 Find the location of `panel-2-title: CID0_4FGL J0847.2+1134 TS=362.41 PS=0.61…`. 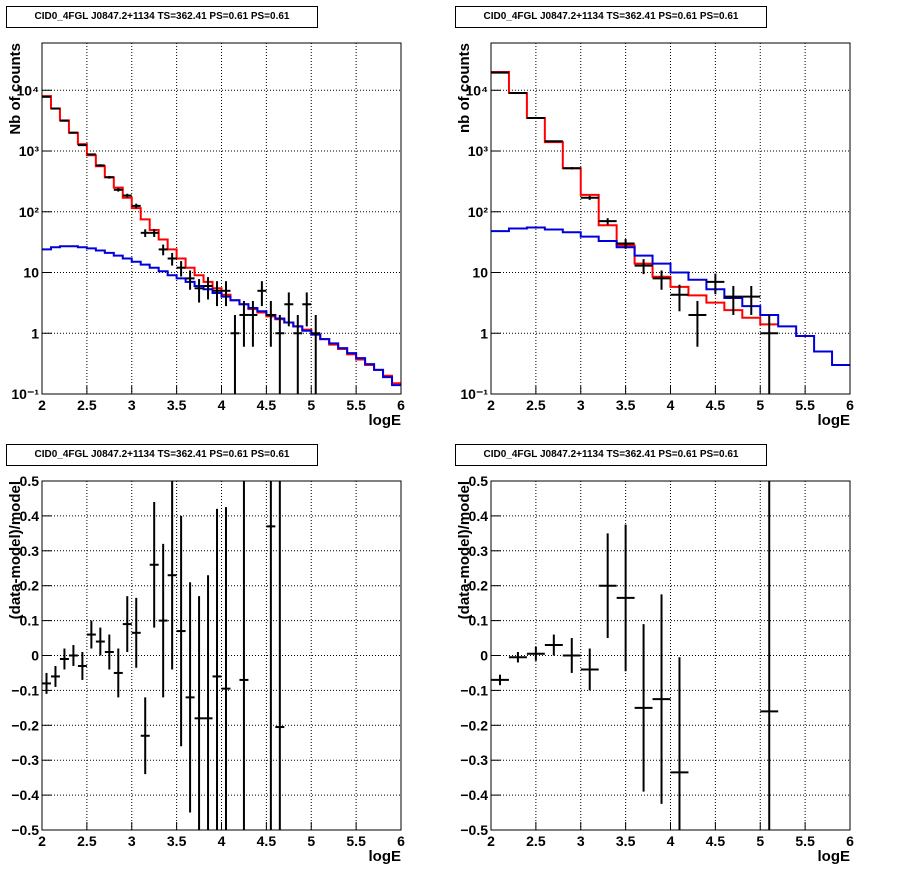

panel-2-title: CID0_4FGL J0847.2+1134 TS=362.41 PS=0.61… is located at coordinates (611, 17).